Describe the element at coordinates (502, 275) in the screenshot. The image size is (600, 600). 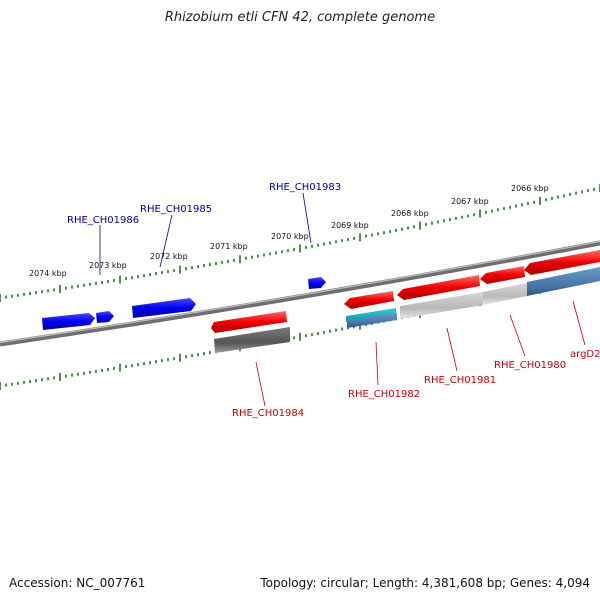
I see `gene-rhe-ch01980` at that location.